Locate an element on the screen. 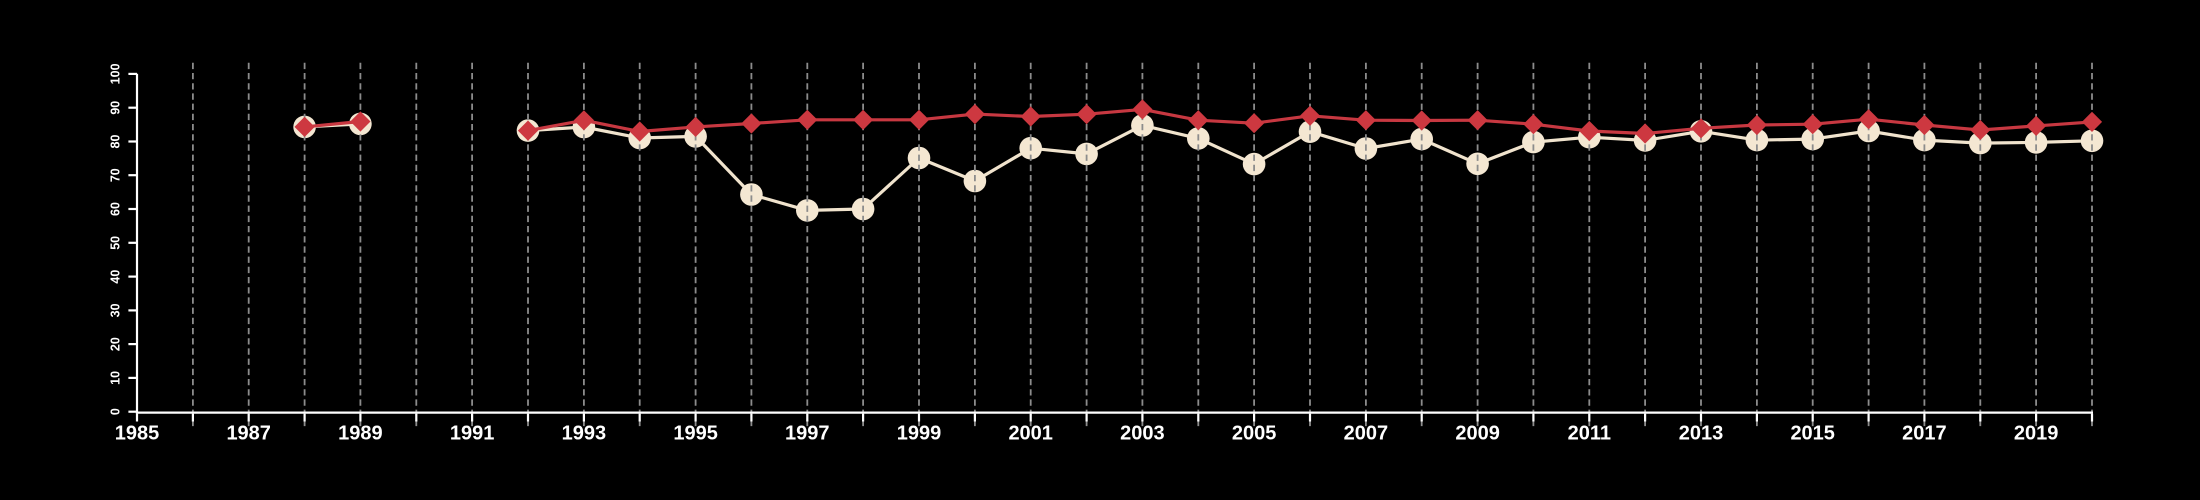  svg-text: 1997 is located at coordinates (807, 434).